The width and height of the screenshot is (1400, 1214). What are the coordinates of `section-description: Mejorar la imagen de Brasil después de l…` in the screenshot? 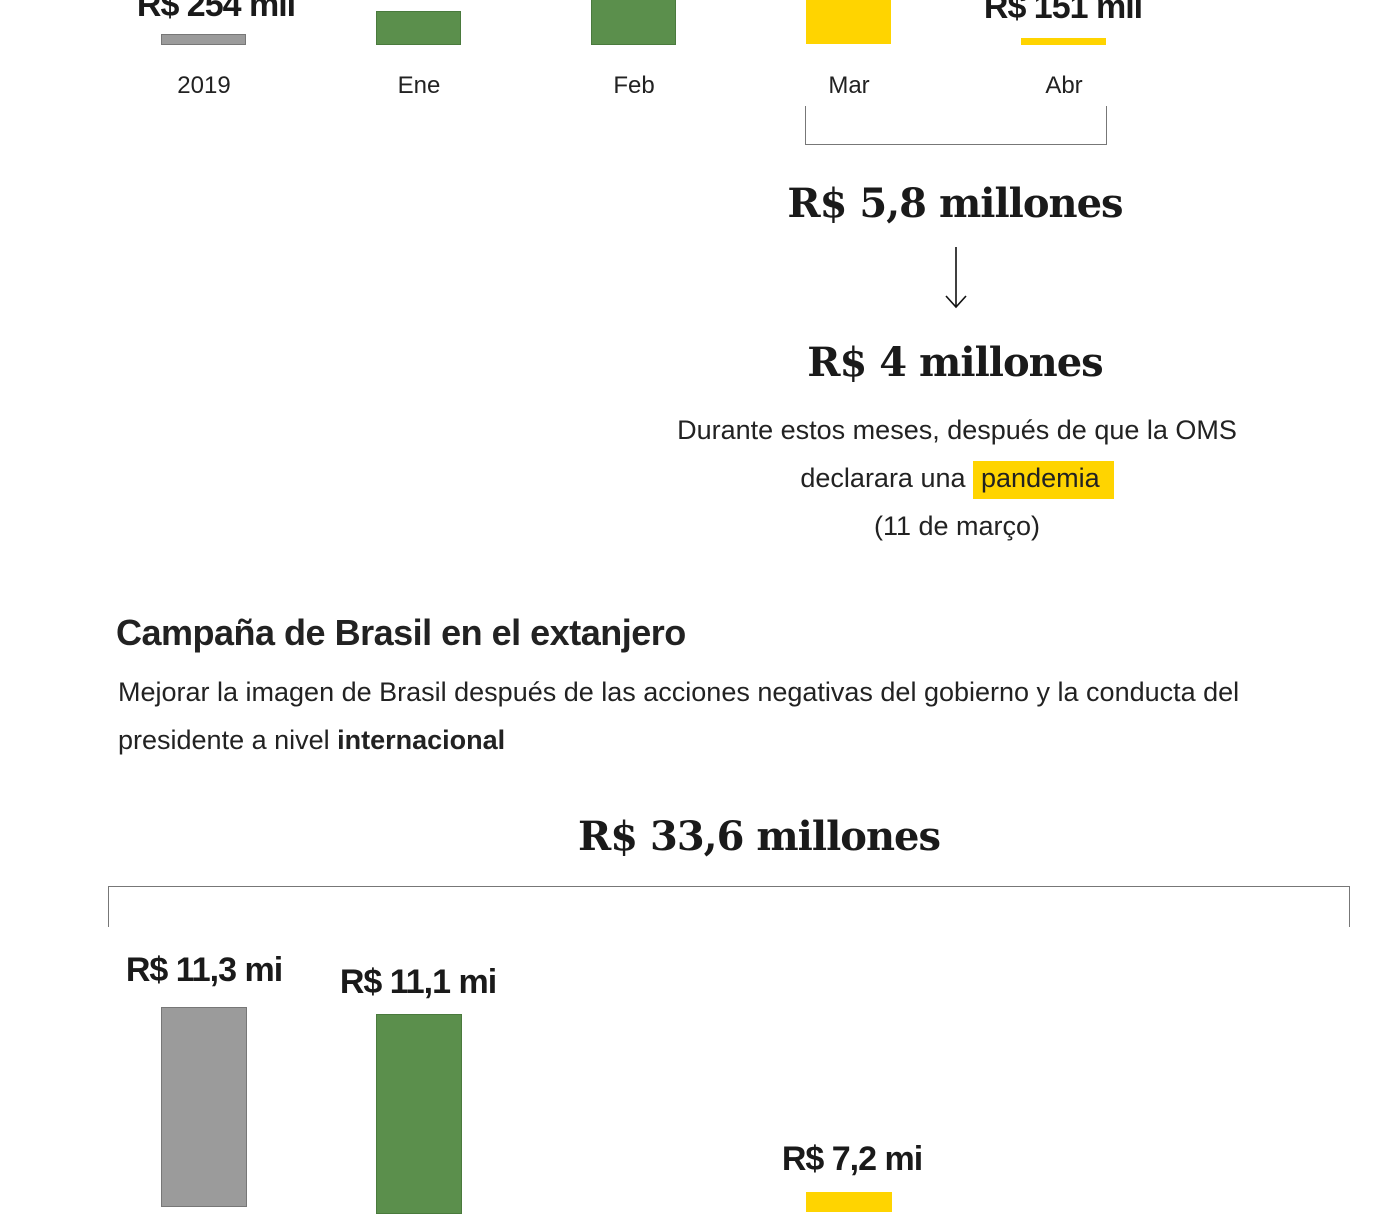 It's located at (728, 716).